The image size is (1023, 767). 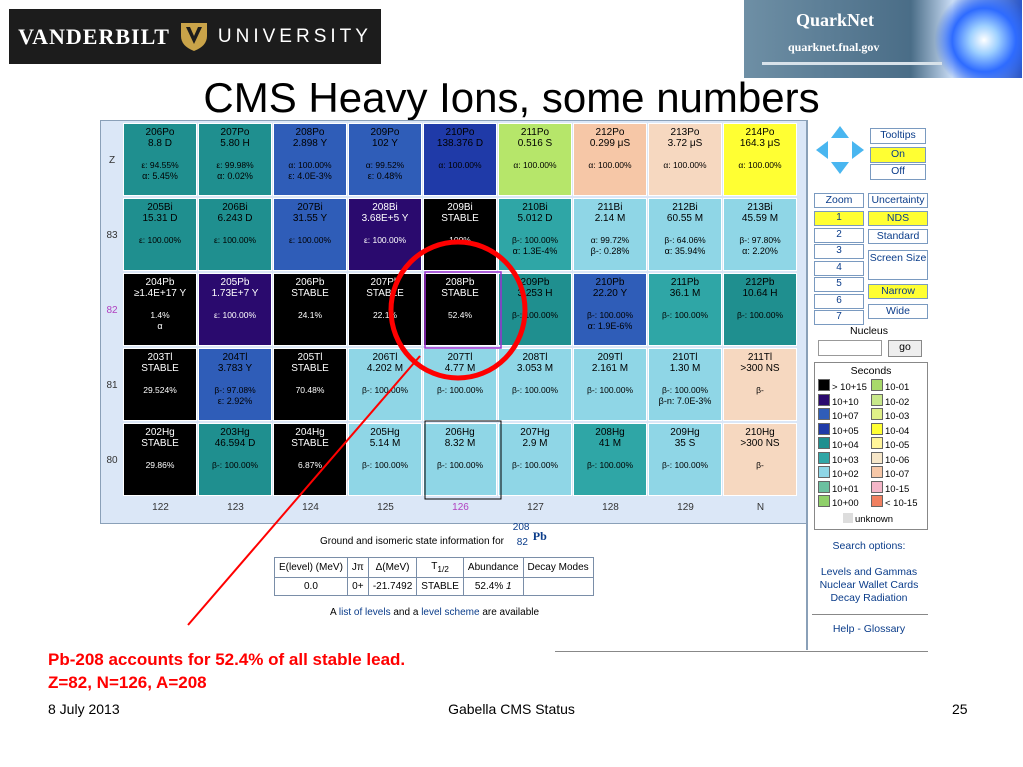 I want to click on nuclide-cell: 207Bi 31.55 Y ε: 100.00%, so click(x=310, y=234).